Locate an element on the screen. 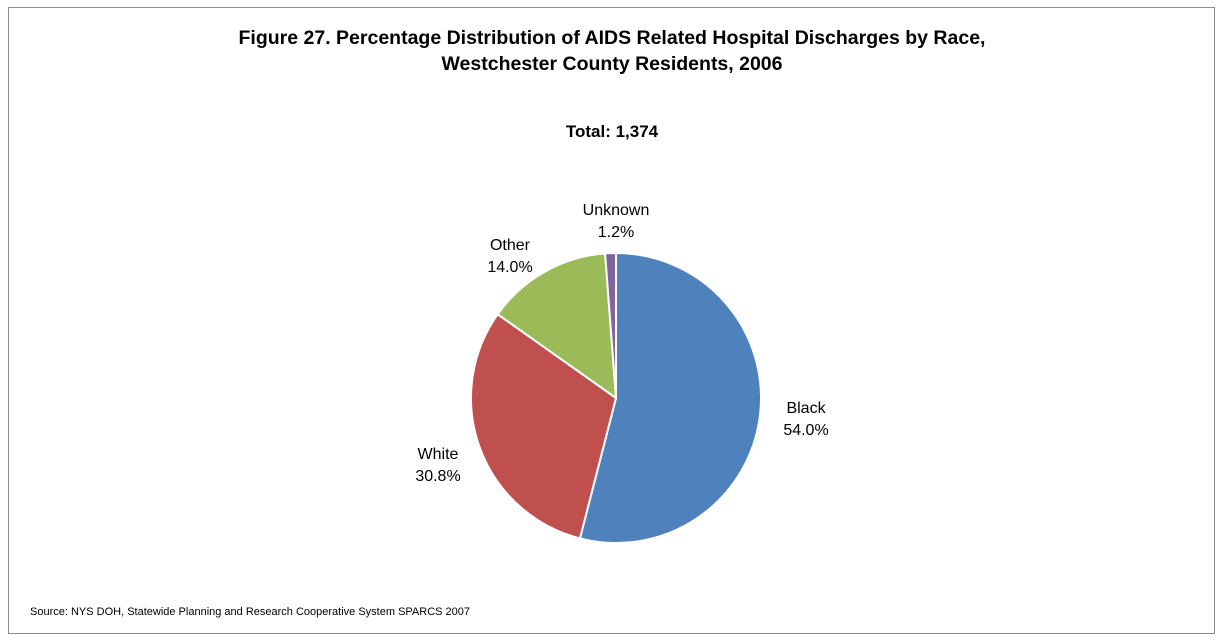 The image size is (1224, 643). slice-value-black: 54.0% is located at coordinates (805, 430).